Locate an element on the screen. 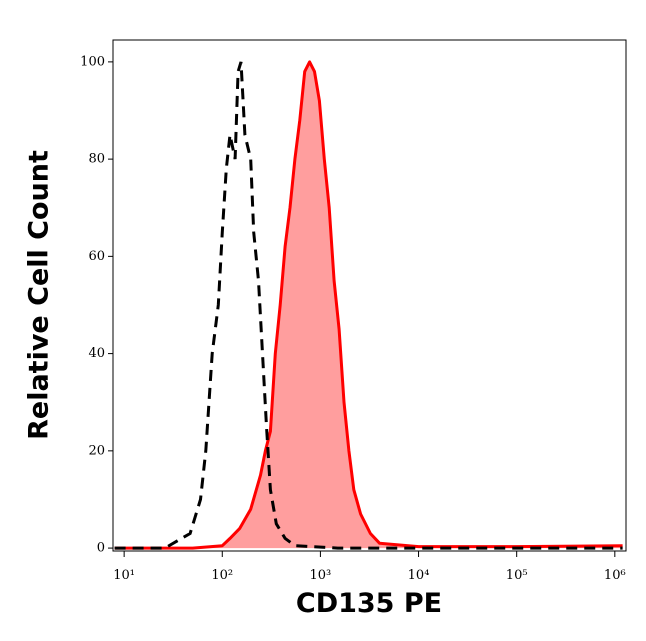 Image resolution: width=646 pixels, height=641 pixels. x-tick-label: 10⁵ is located at coordinates (517, 575).